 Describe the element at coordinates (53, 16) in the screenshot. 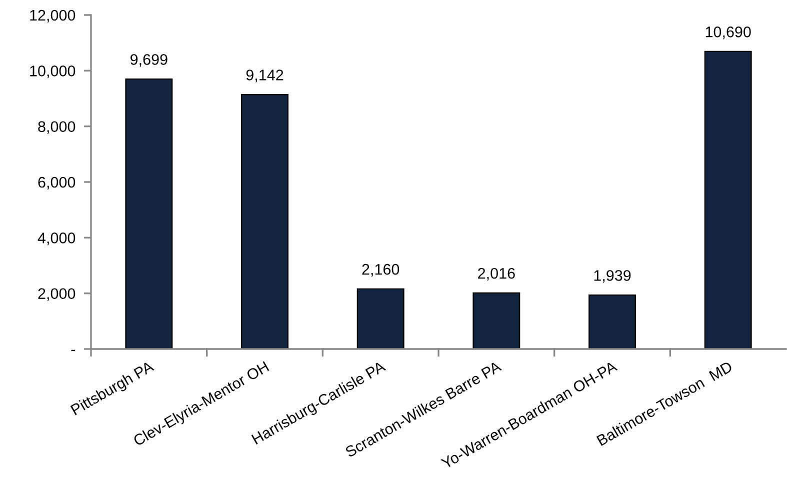

I see `y-tick-label: 12,000` at that location.